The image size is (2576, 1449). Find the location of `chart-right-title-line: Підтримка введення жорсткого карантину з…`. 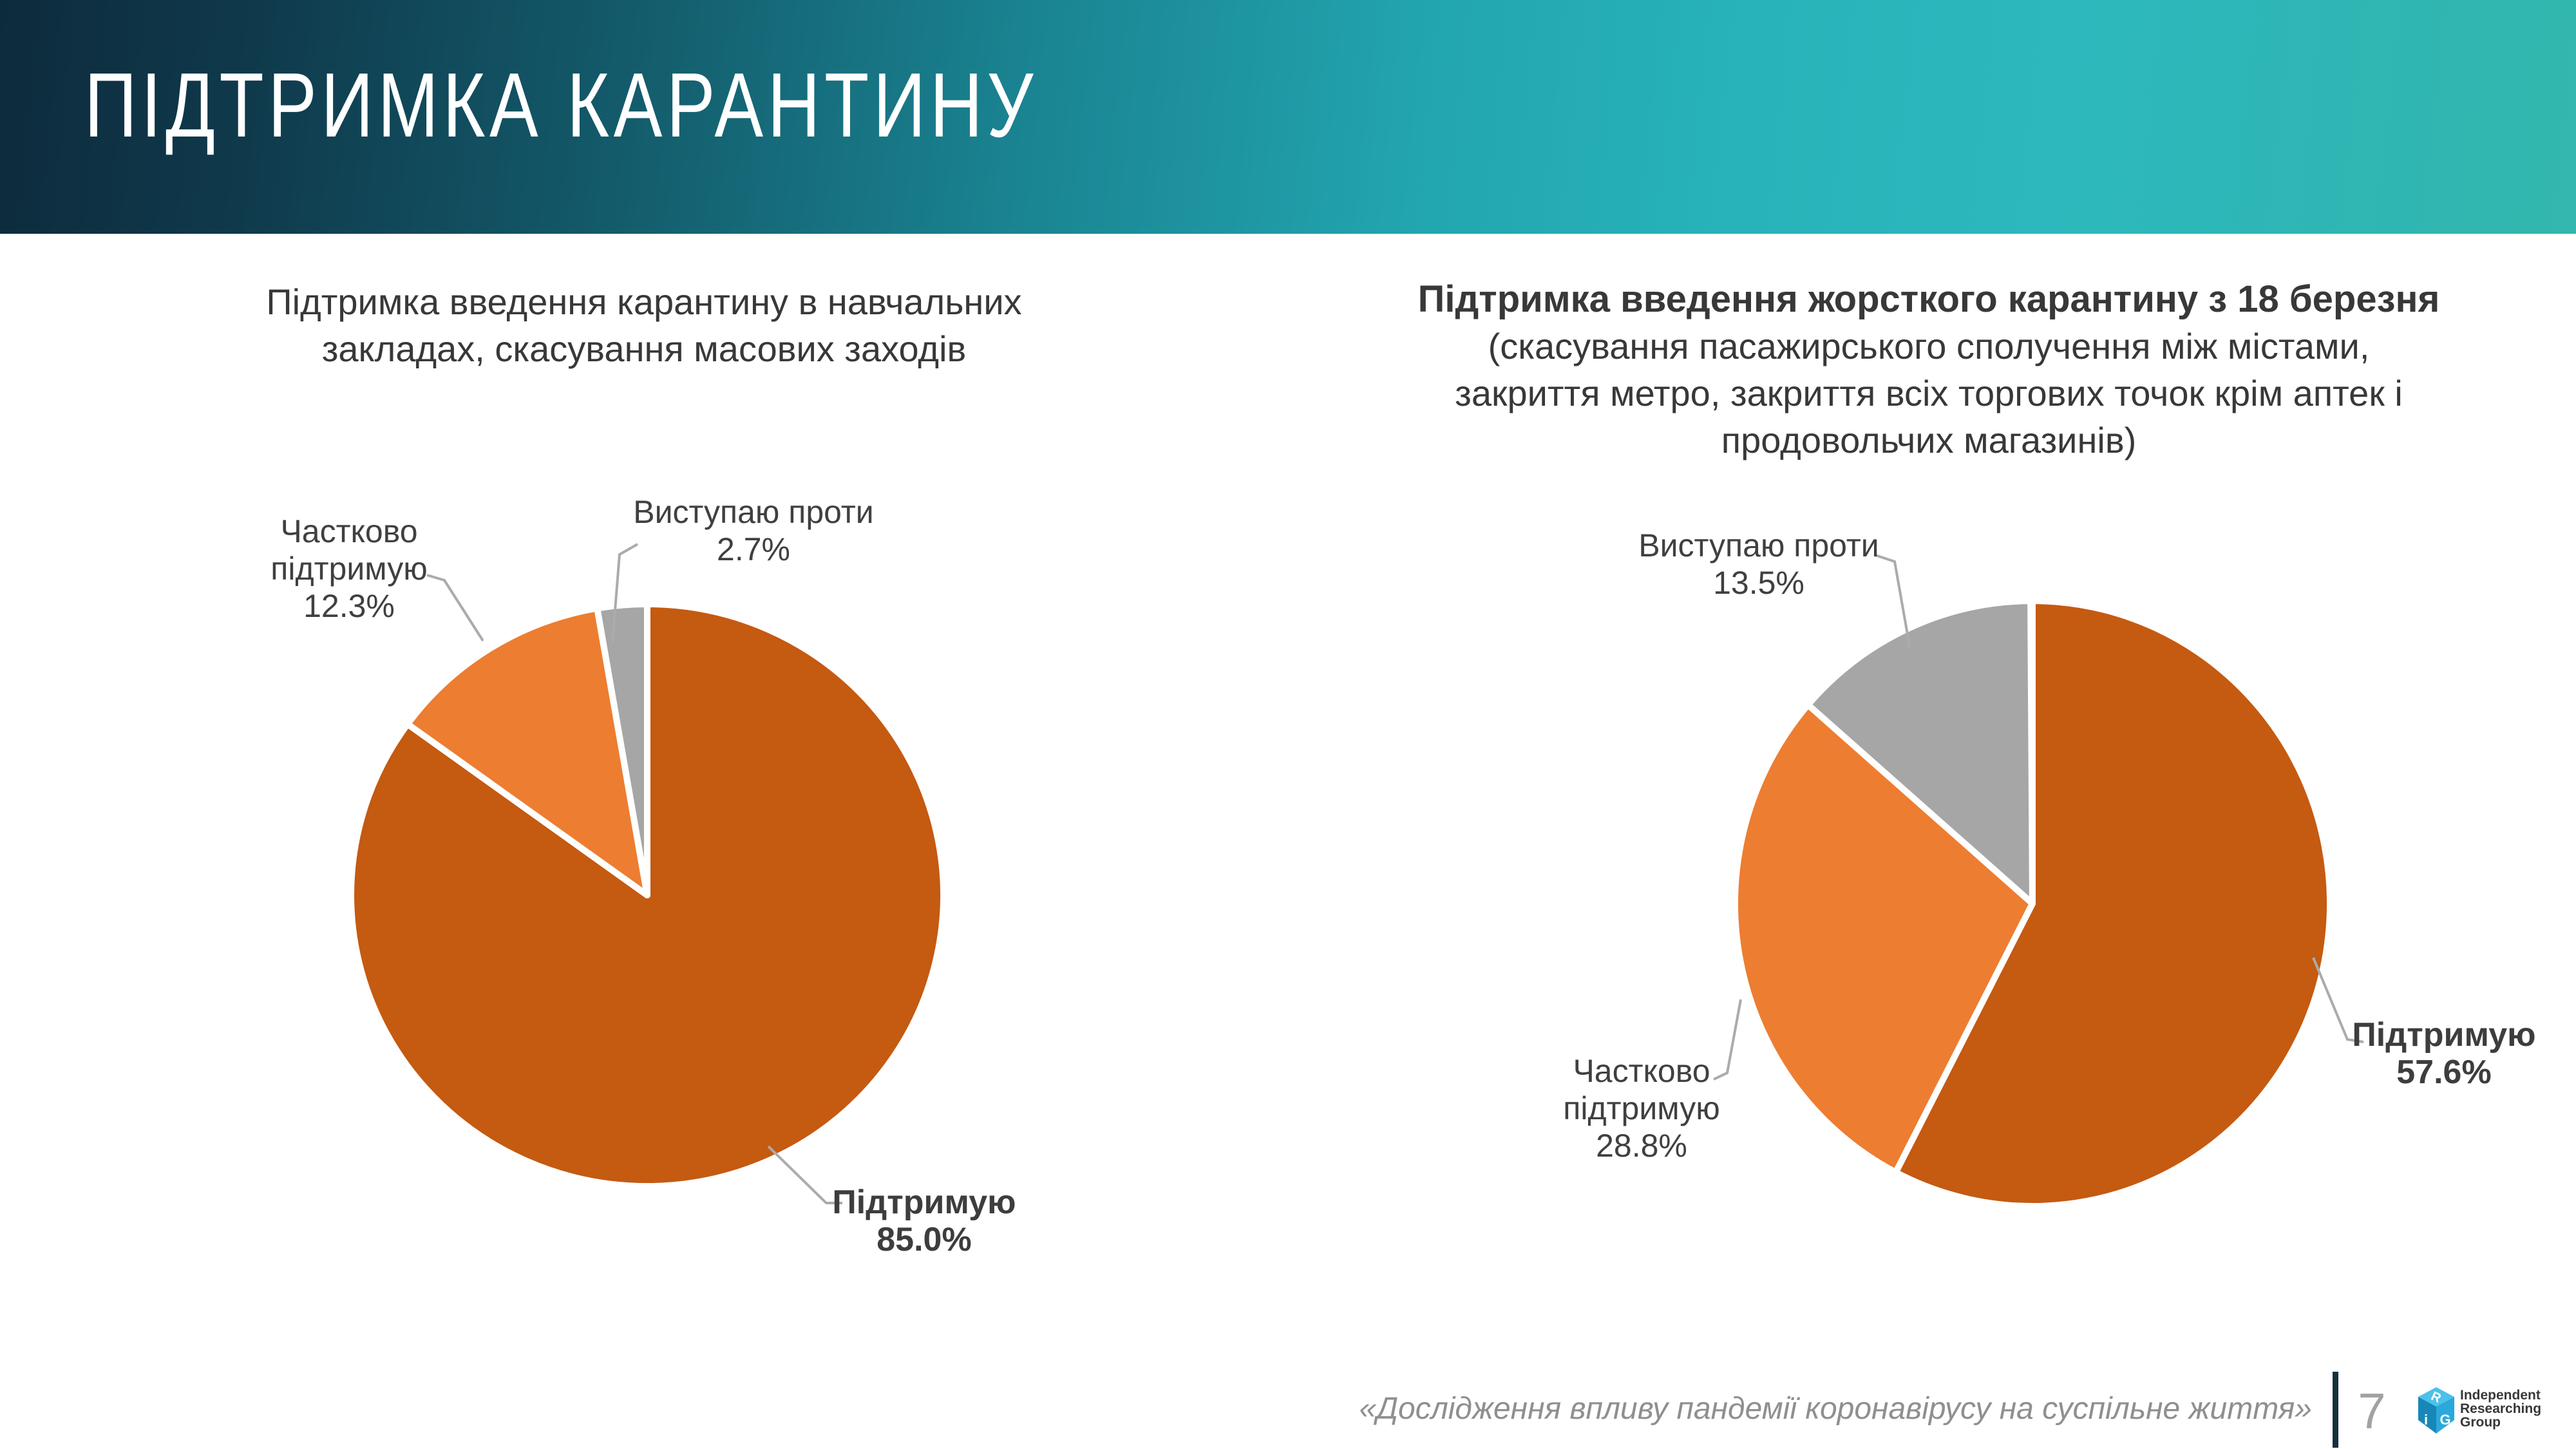

chart-right-title-line: Підтримка введення жорсткого карантину з… is located at coordinates (1929, 299).